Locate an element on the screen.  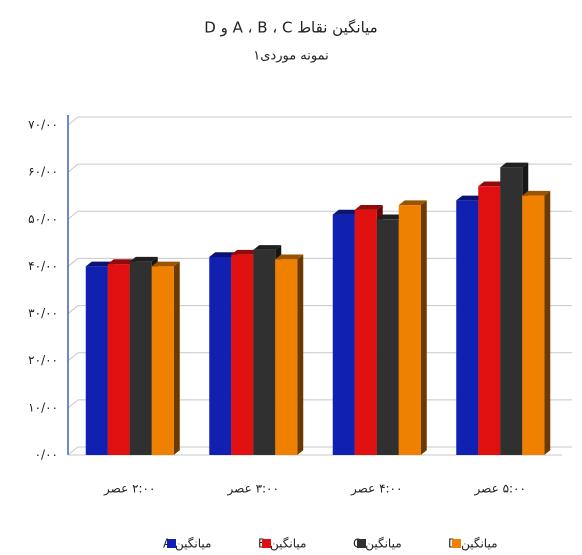
y-tick-label: ۵۰/۰۰ is located at coordinates (43, 219).